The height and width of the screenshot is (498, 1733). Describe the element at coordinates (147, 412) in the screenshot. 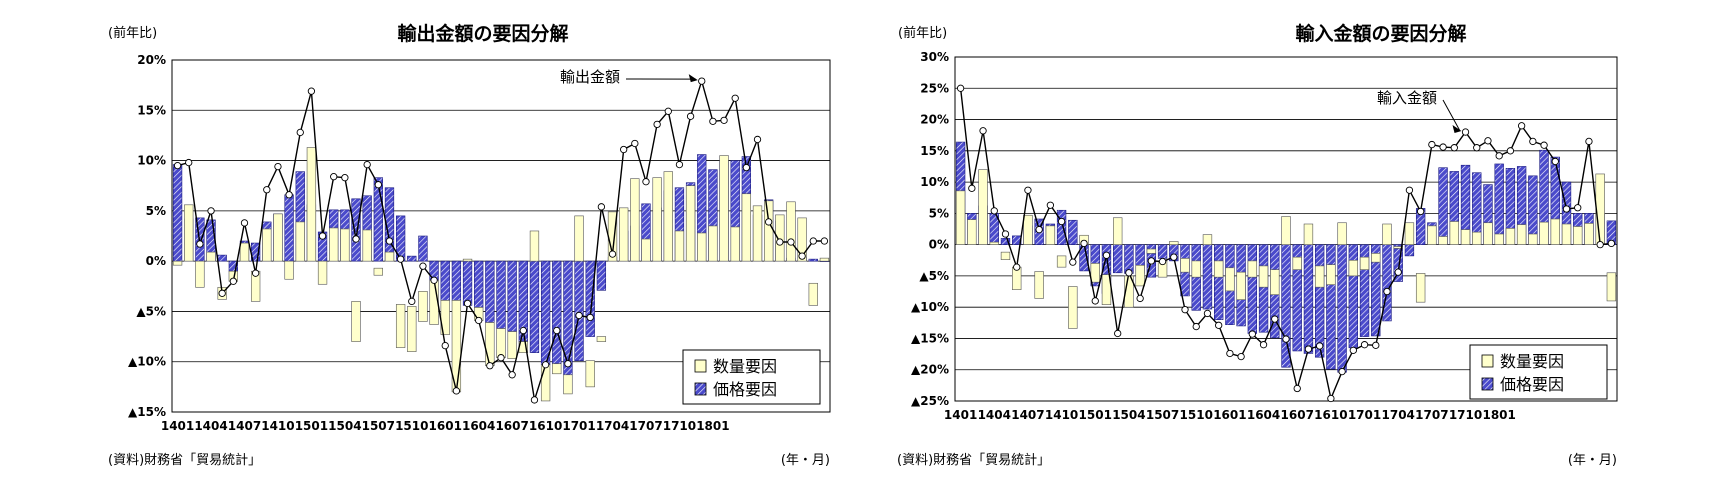

I see `y-tick-label: ▲15%` at that location.